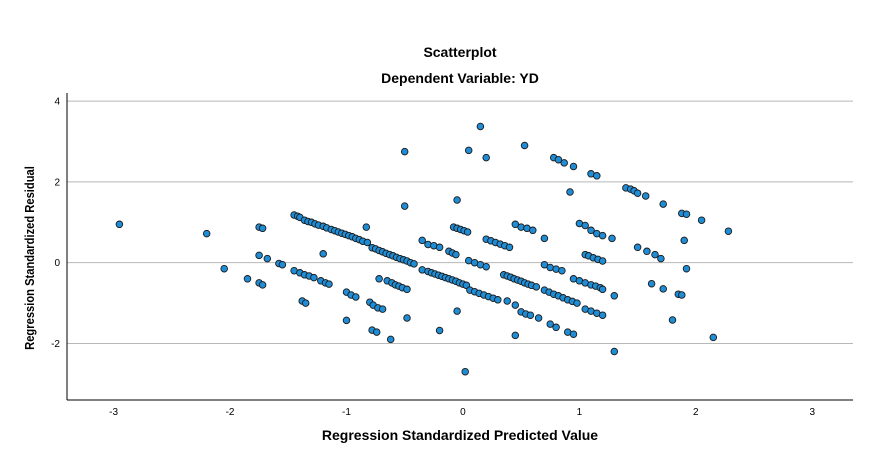 The width and height of the screenshot is (881, 475). What do you see at coordinates (57, 102) in the screenshot?
I see `y-tick-label: 4` at bounding box center [57, 102].